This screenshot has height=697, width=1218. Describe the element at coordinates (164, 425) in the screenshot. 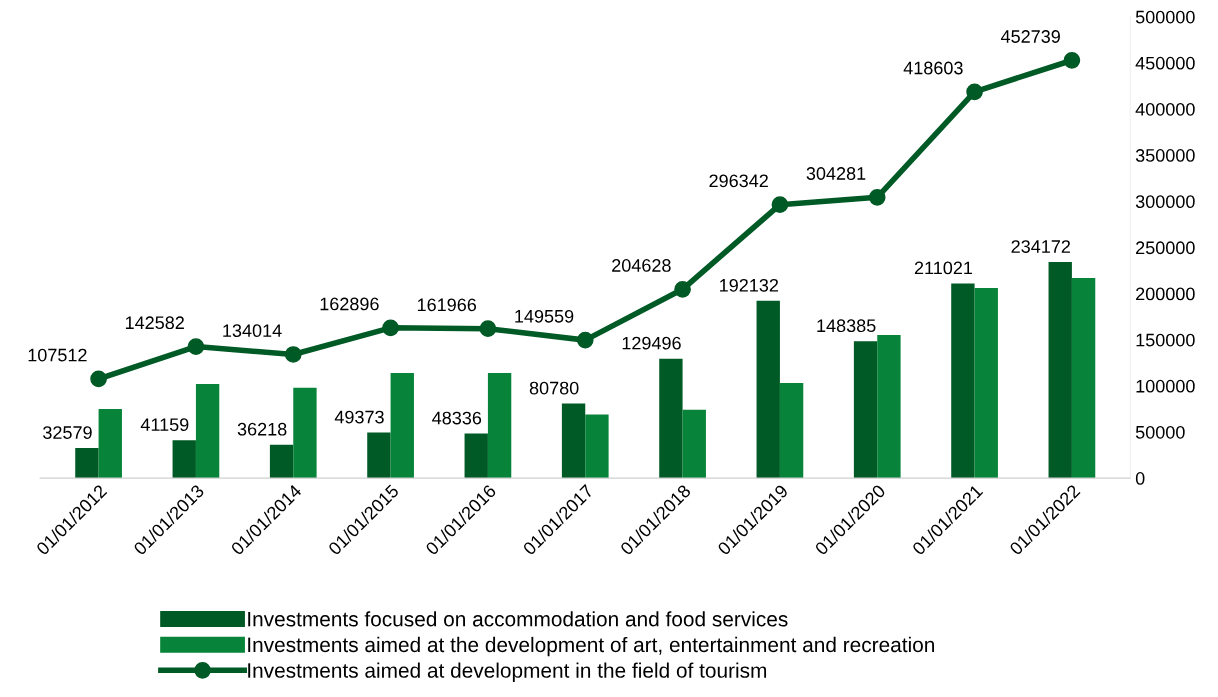

I see `data-label: 41159` at that location.